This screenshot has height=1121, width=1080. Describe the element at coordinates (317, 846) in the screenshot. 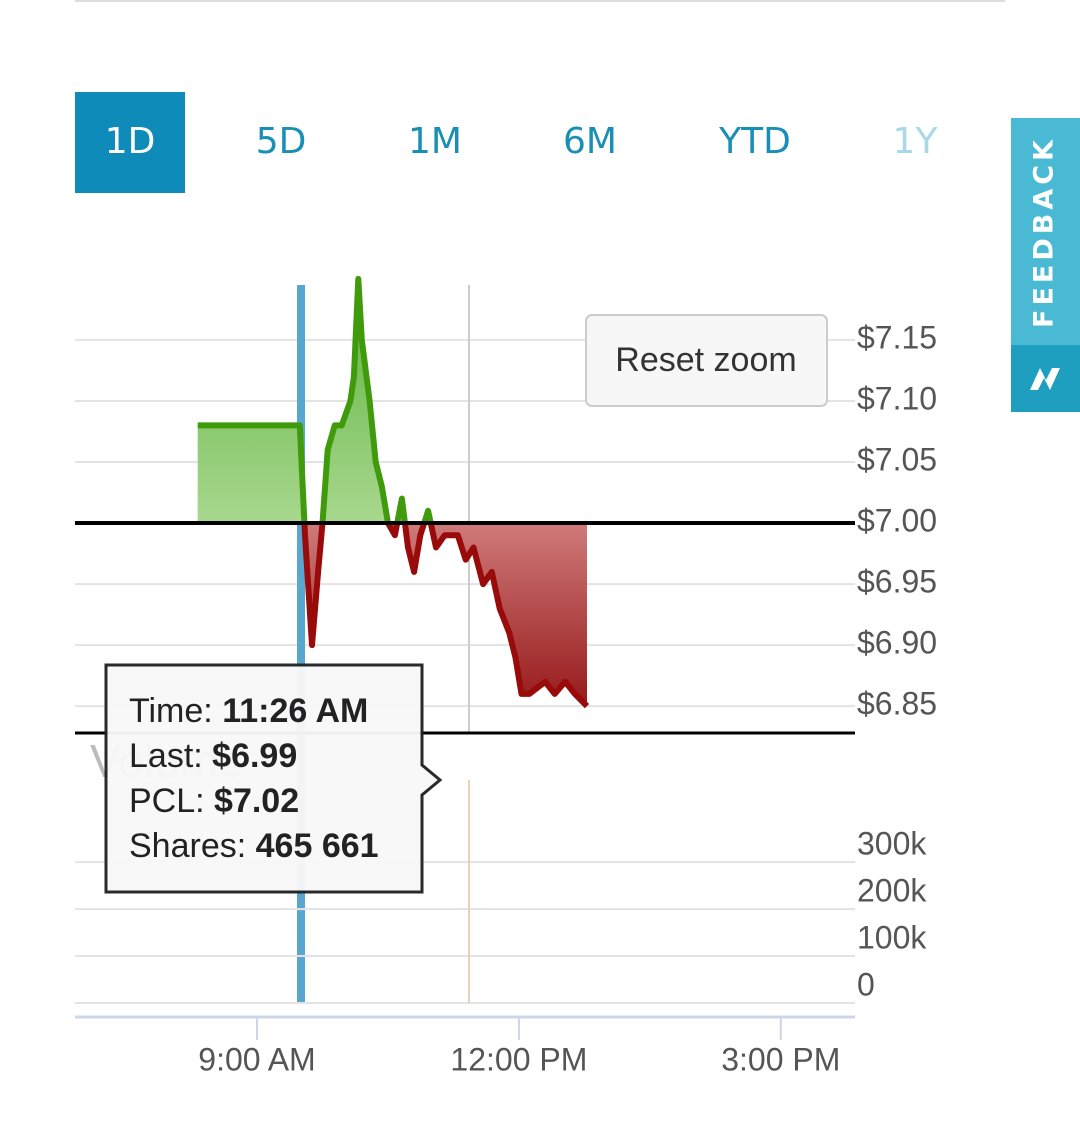

I see `value: 465 661` at that location.